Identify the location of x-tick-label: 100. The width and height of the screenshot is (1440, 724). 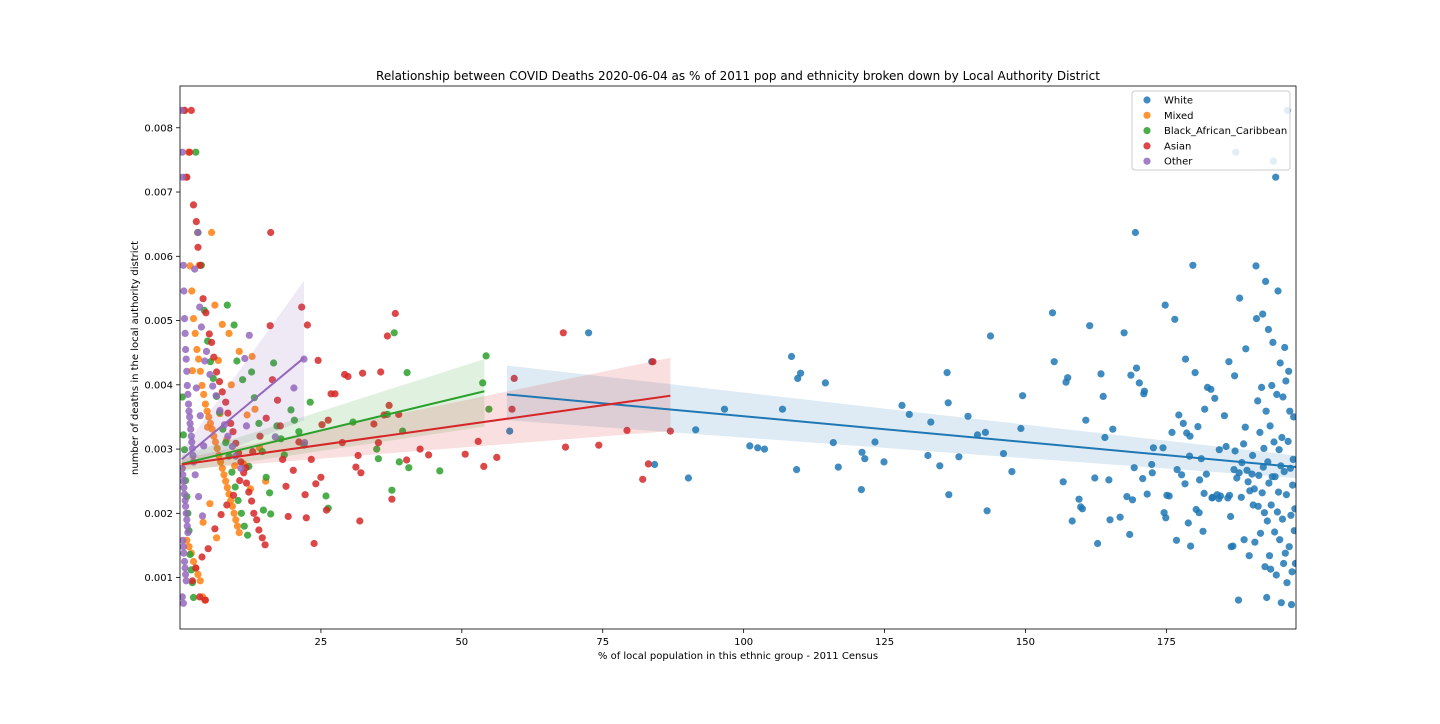
(743, 642).